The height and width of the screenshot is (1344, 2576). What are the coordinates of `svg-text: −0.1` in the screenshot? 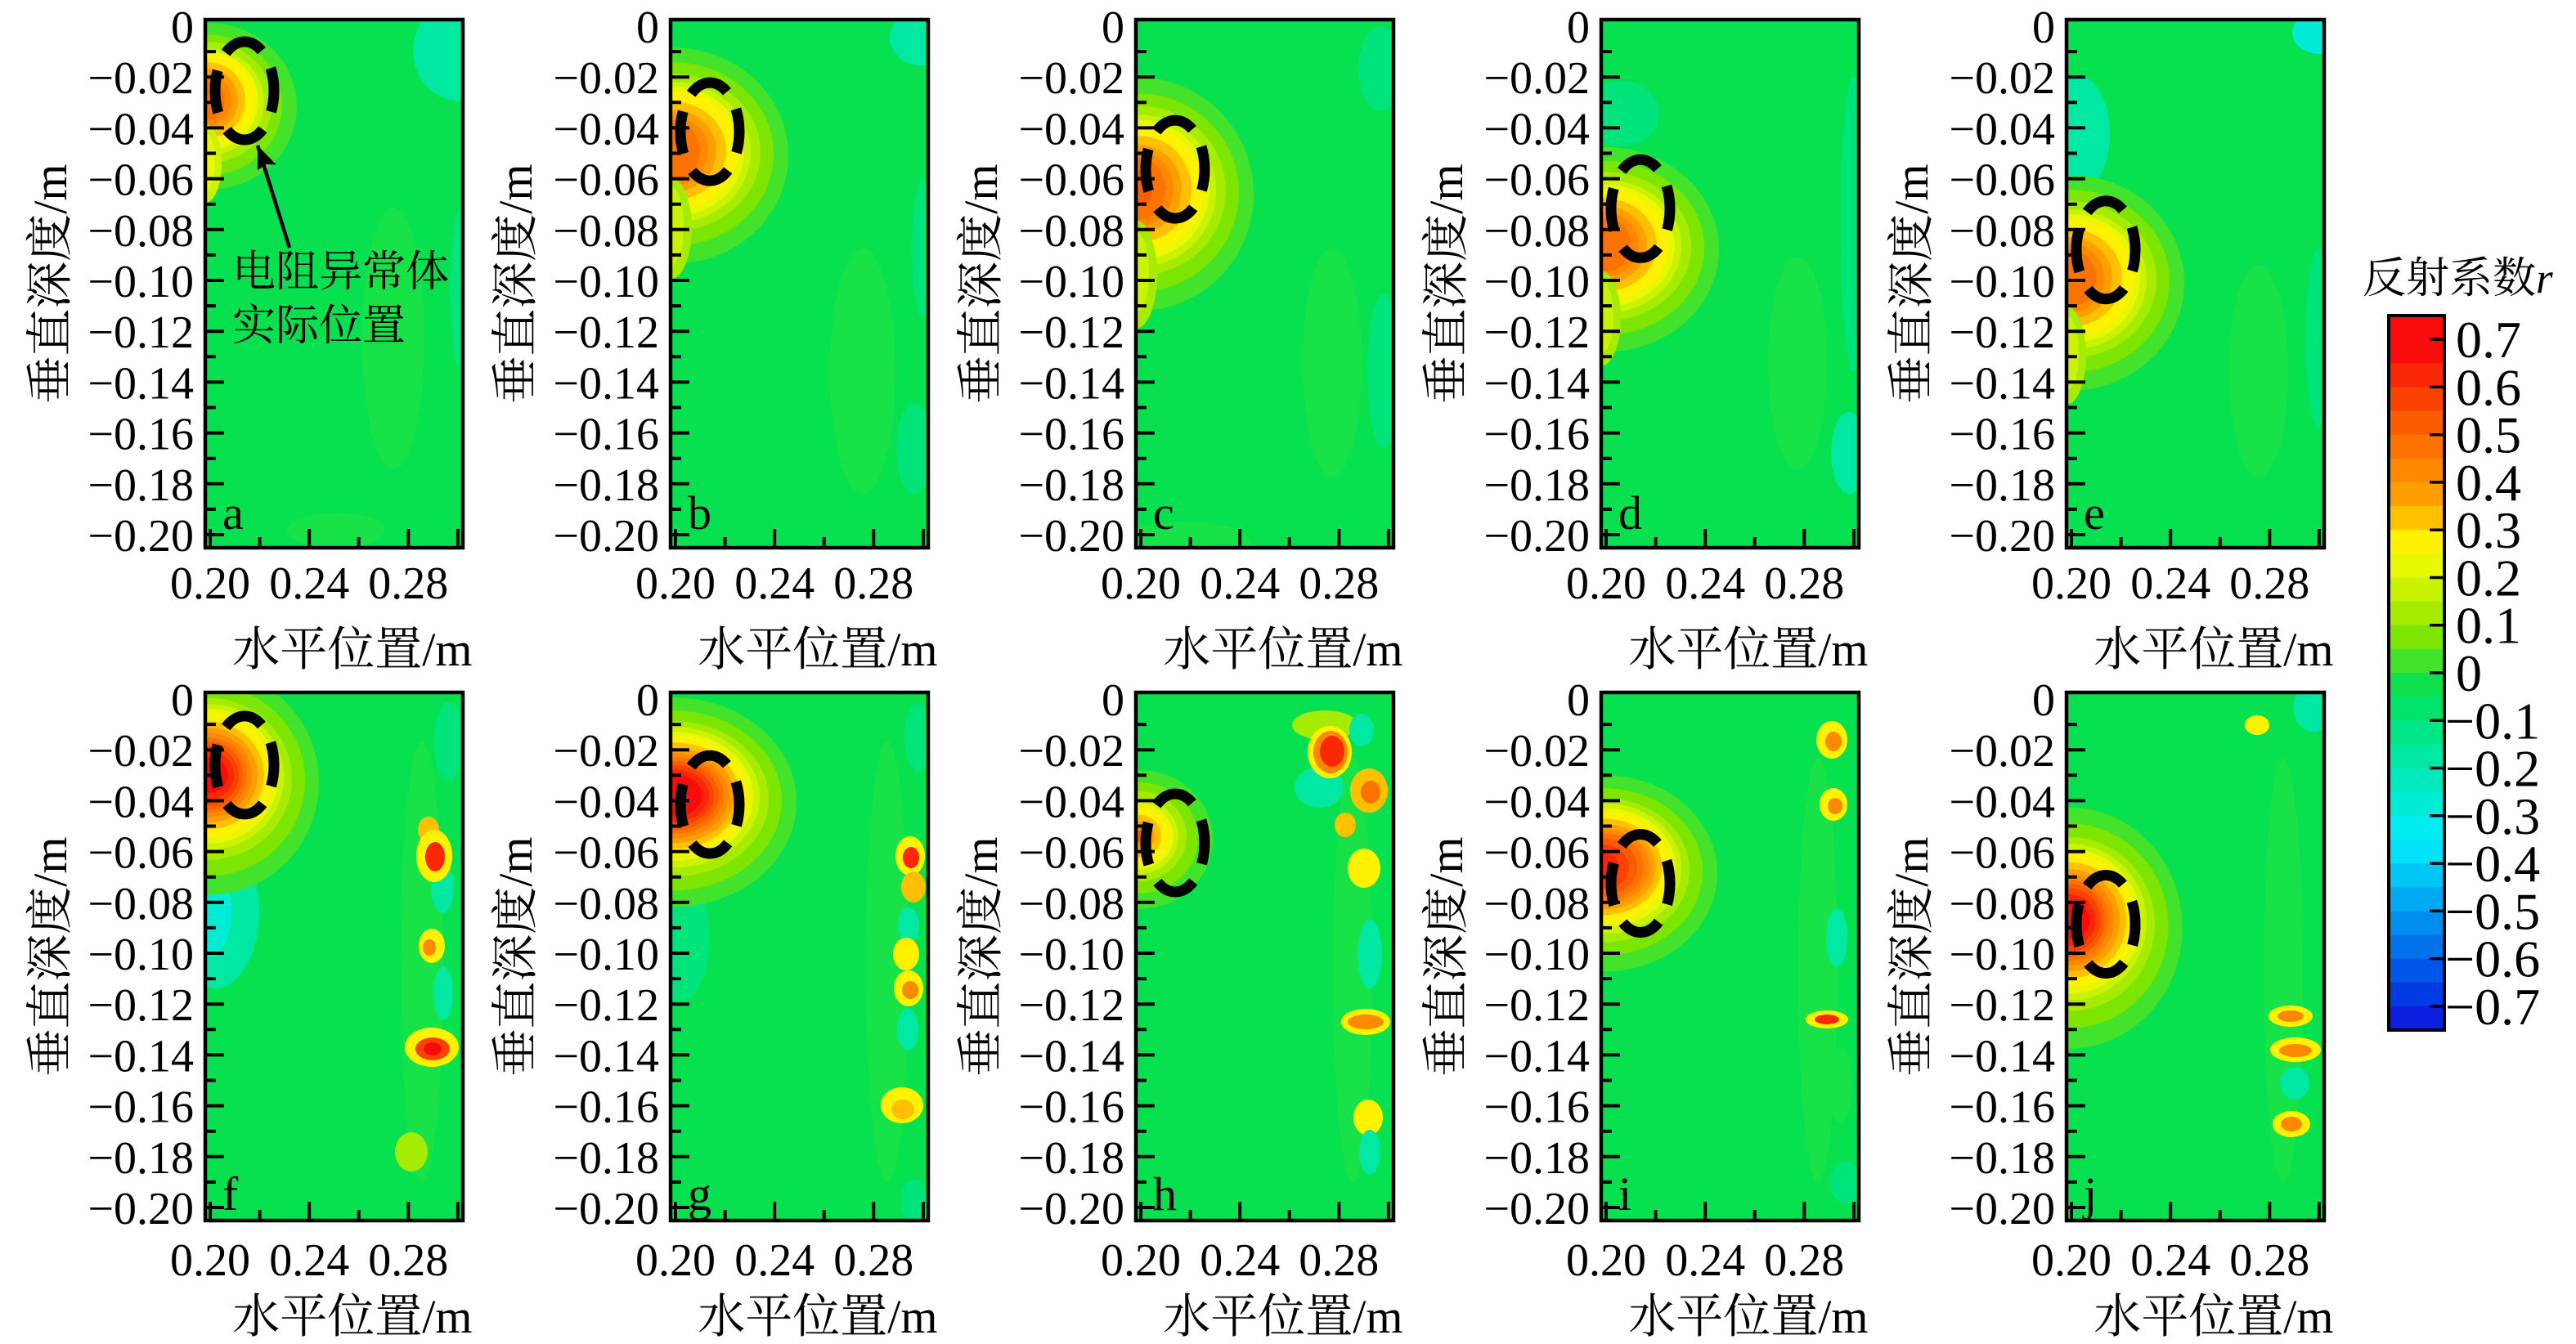 It's located at (2492, 721).